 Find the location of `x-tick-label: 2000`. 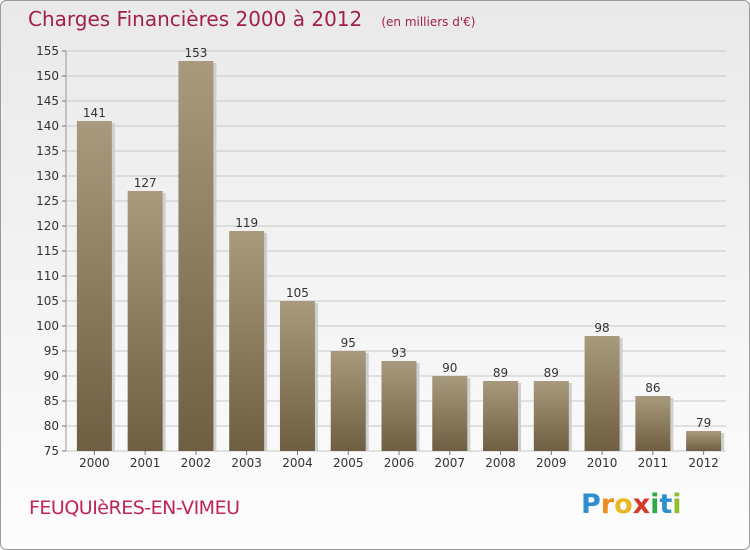

x-tick-label: 2000 is located at coordinates (94, 463).